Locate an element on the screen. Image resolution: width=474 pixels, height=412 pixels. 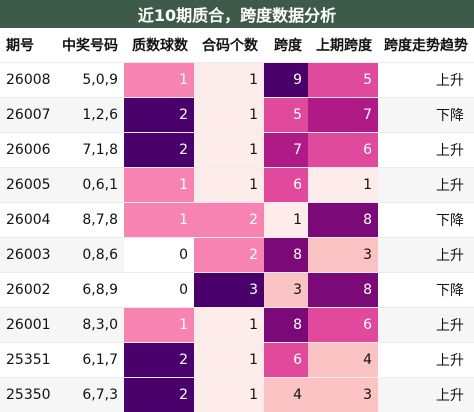
header-issue: 期号 is located at coordinates (27, 45).